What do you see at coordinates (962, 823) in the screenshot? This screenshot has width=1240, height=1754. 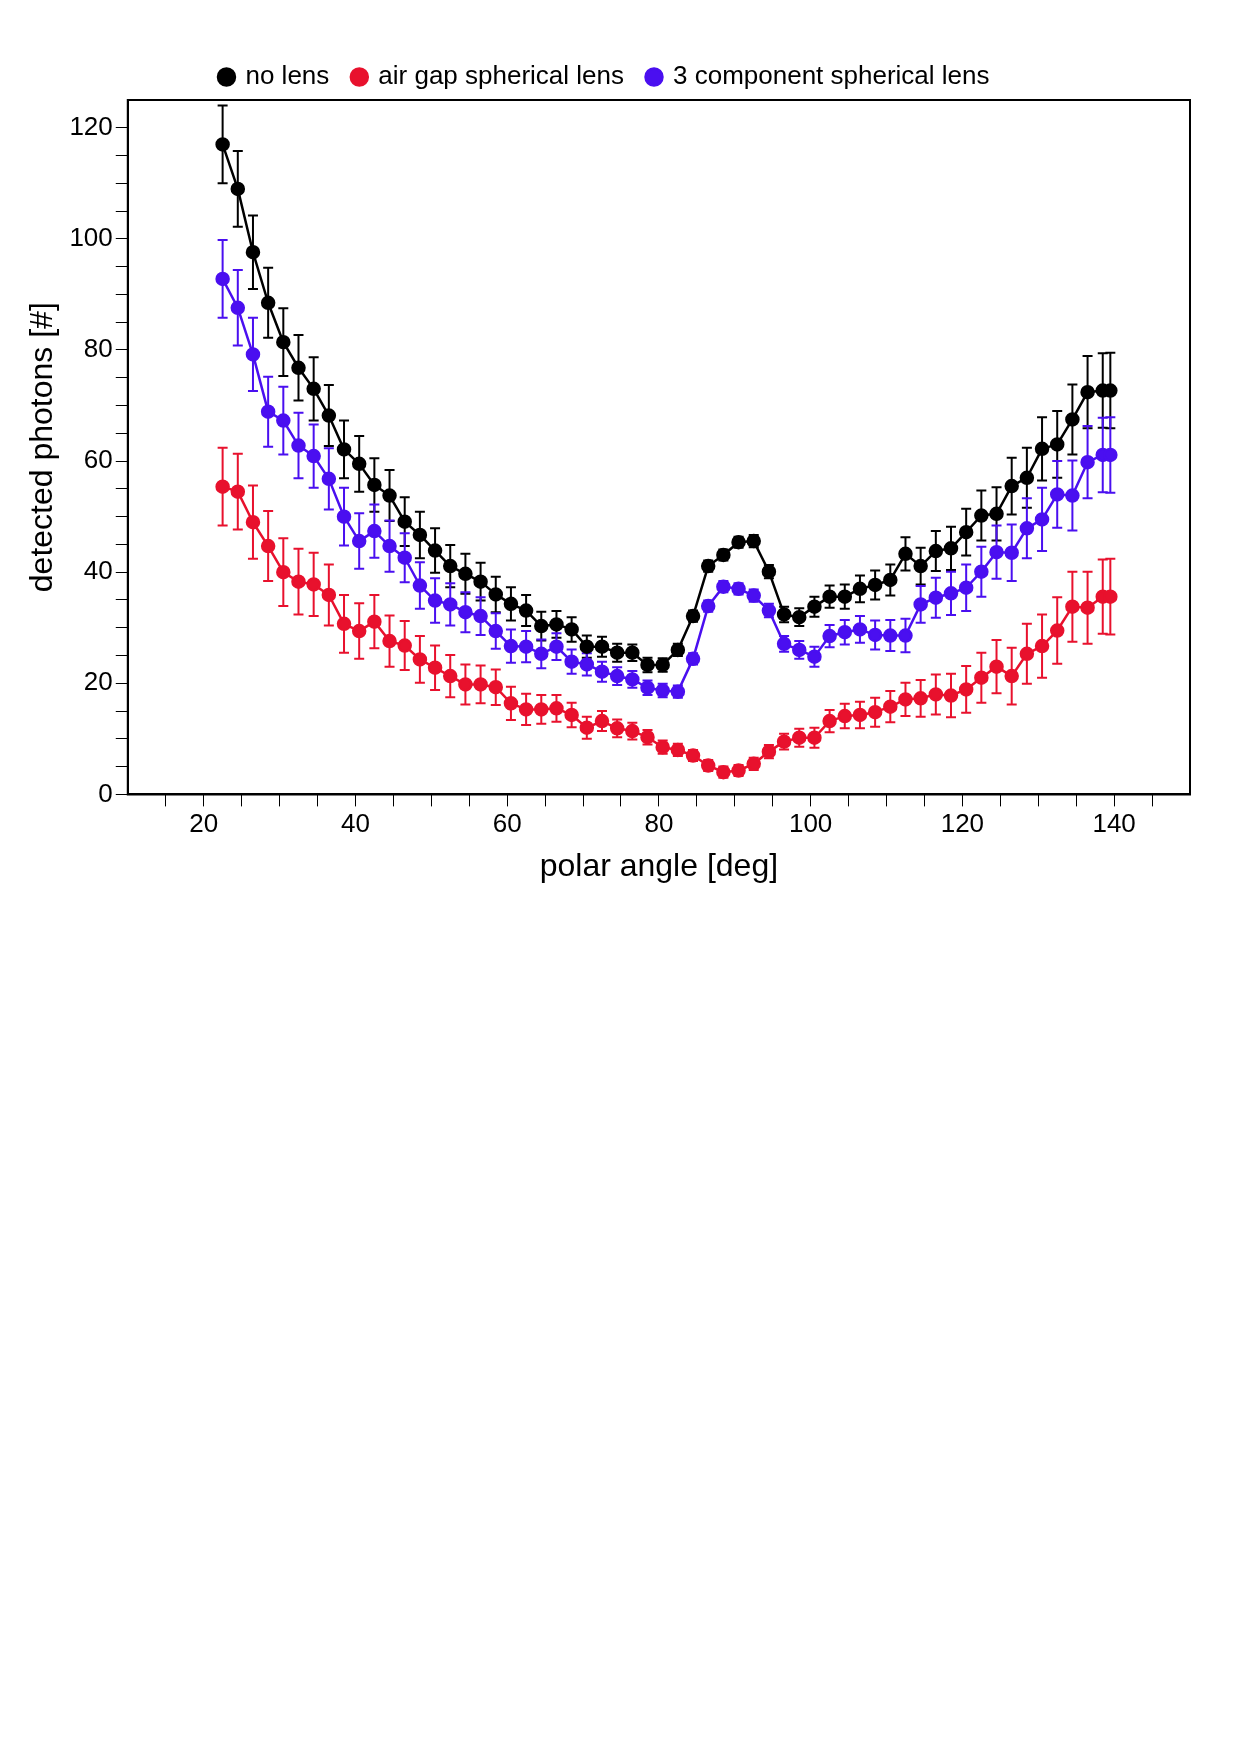 I see `x-tick-label: 120` at bounding box center [962, 823].